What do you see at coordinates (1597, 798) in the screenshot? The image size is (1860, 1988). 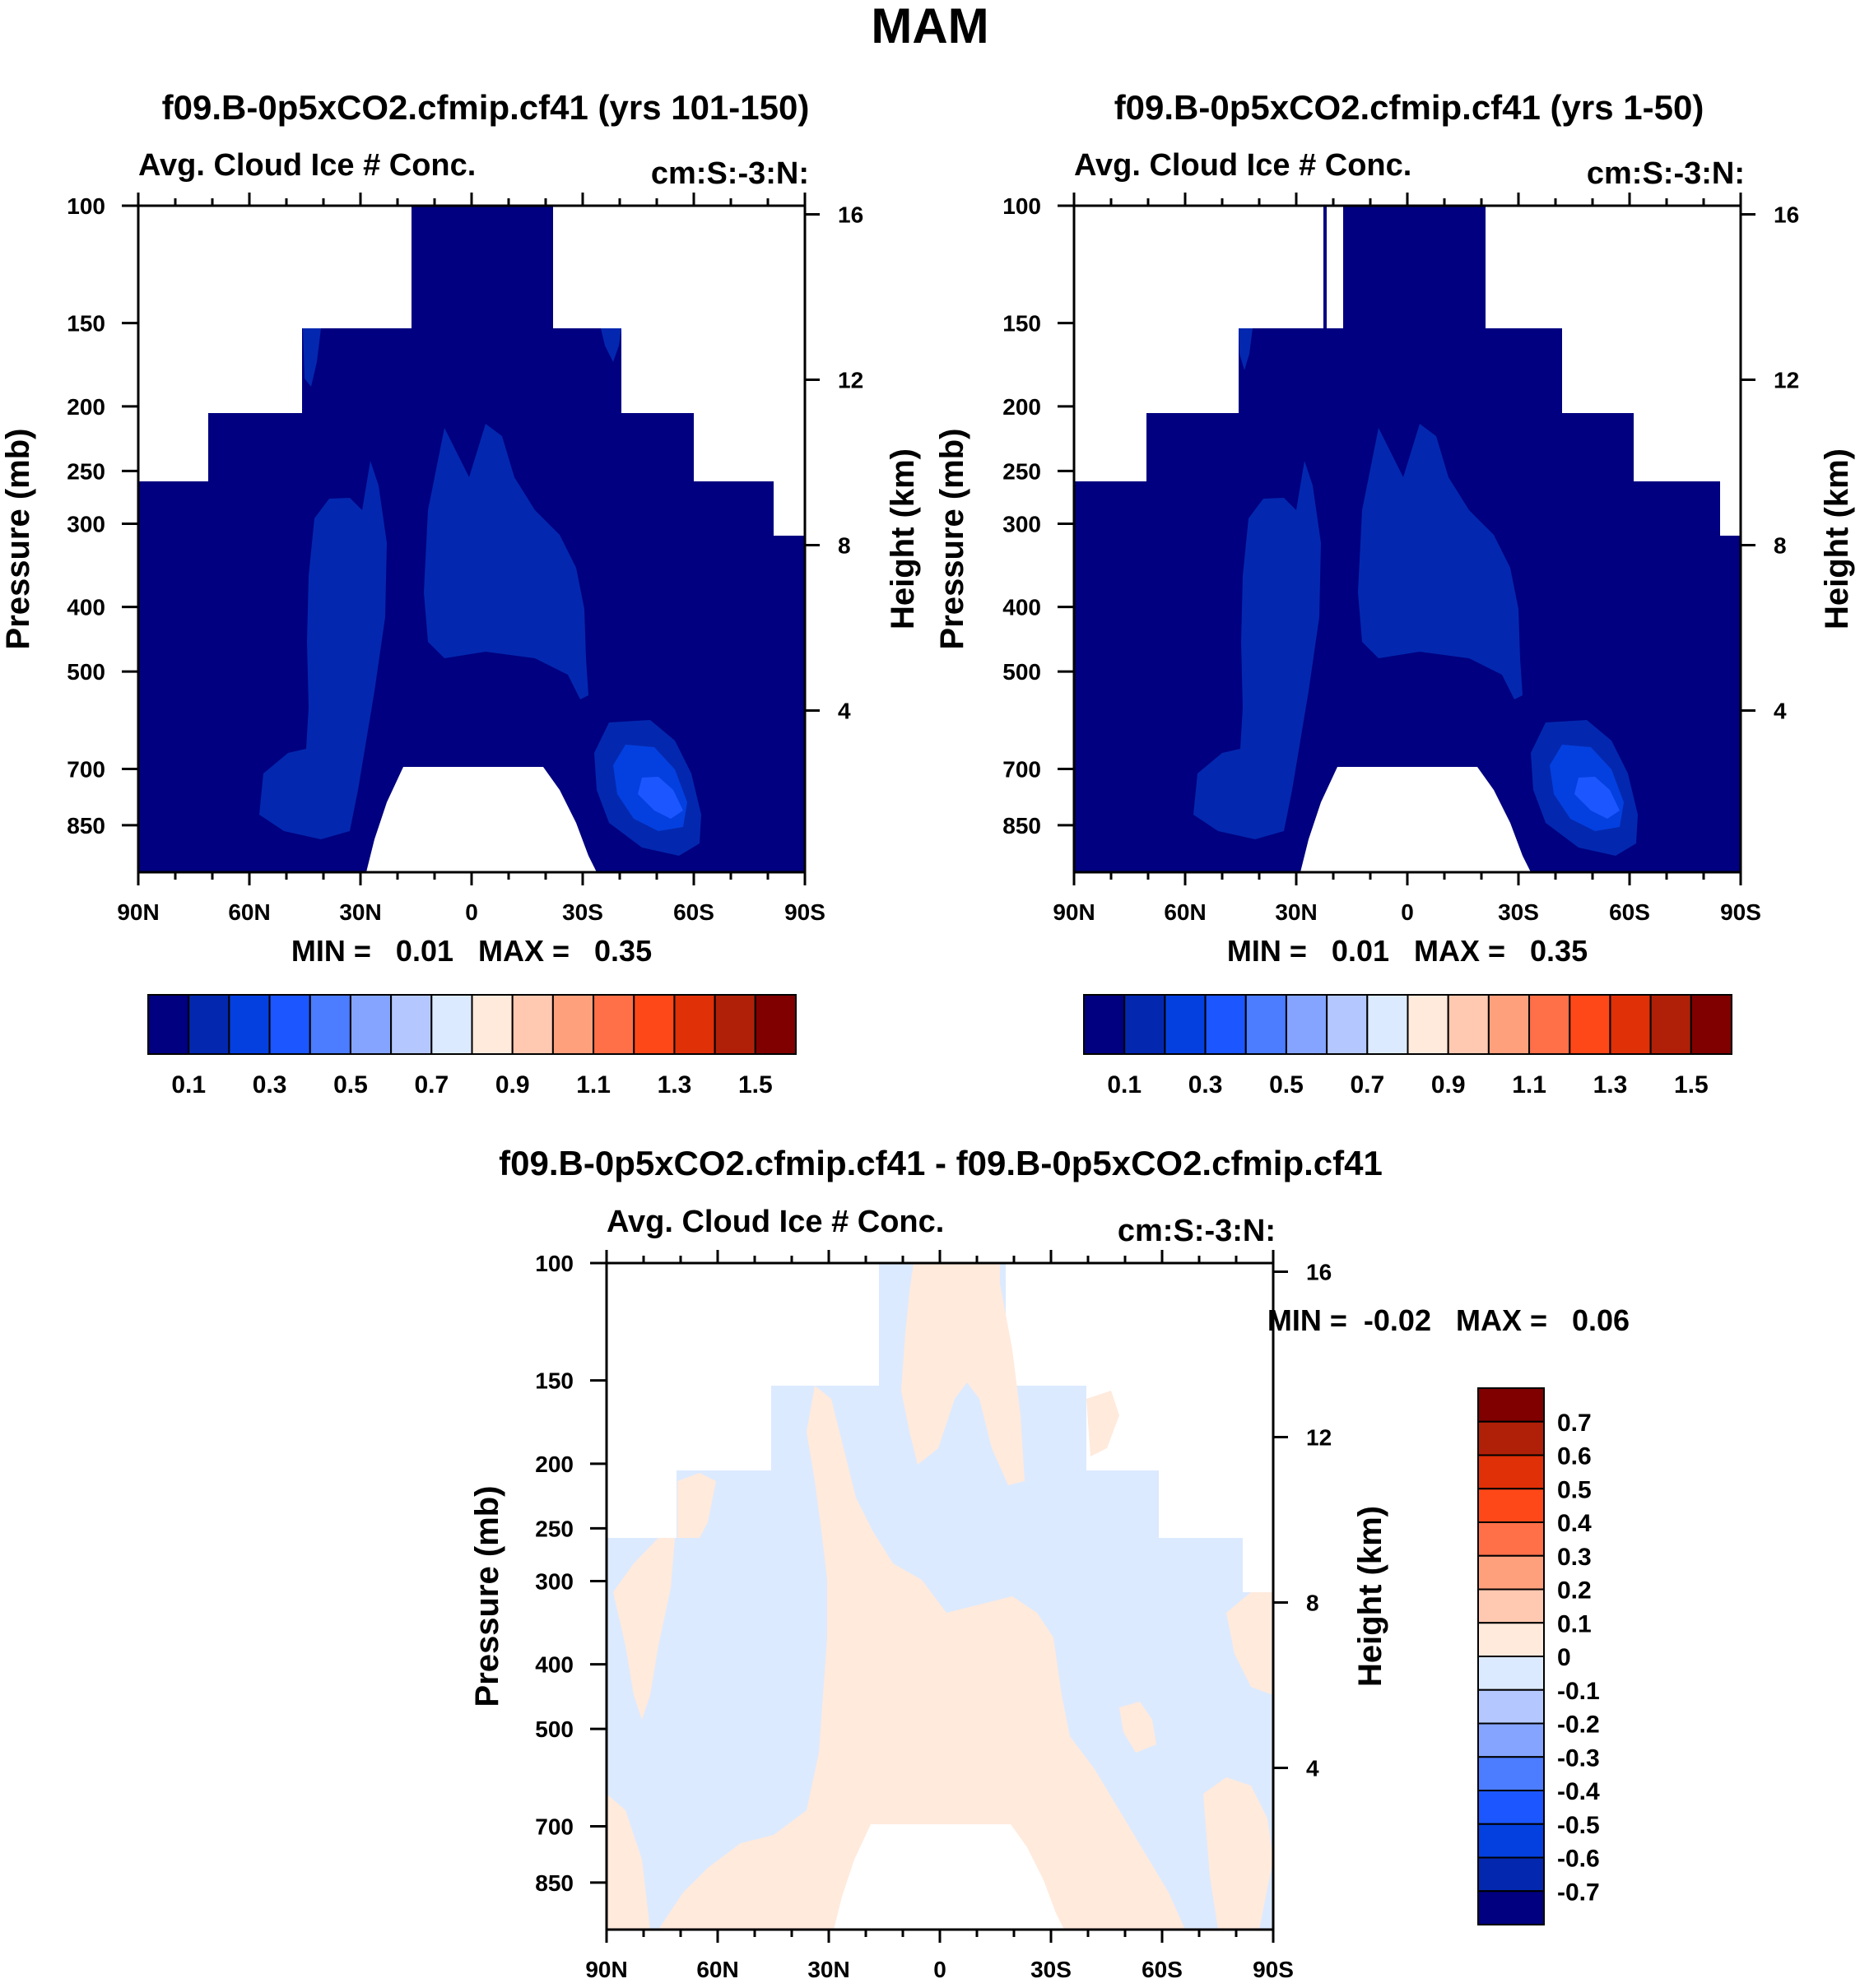 I see `panel-2-ice-l3-south` at bounding box center [1597, 798].